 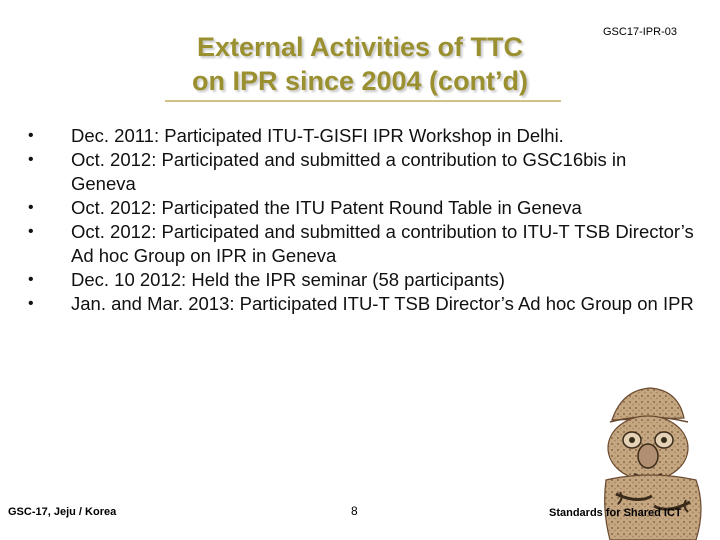 What do you see at coordinates (354, 511) in the screenshot?
I see `page-number: 8` at bounding box center [354, 511].